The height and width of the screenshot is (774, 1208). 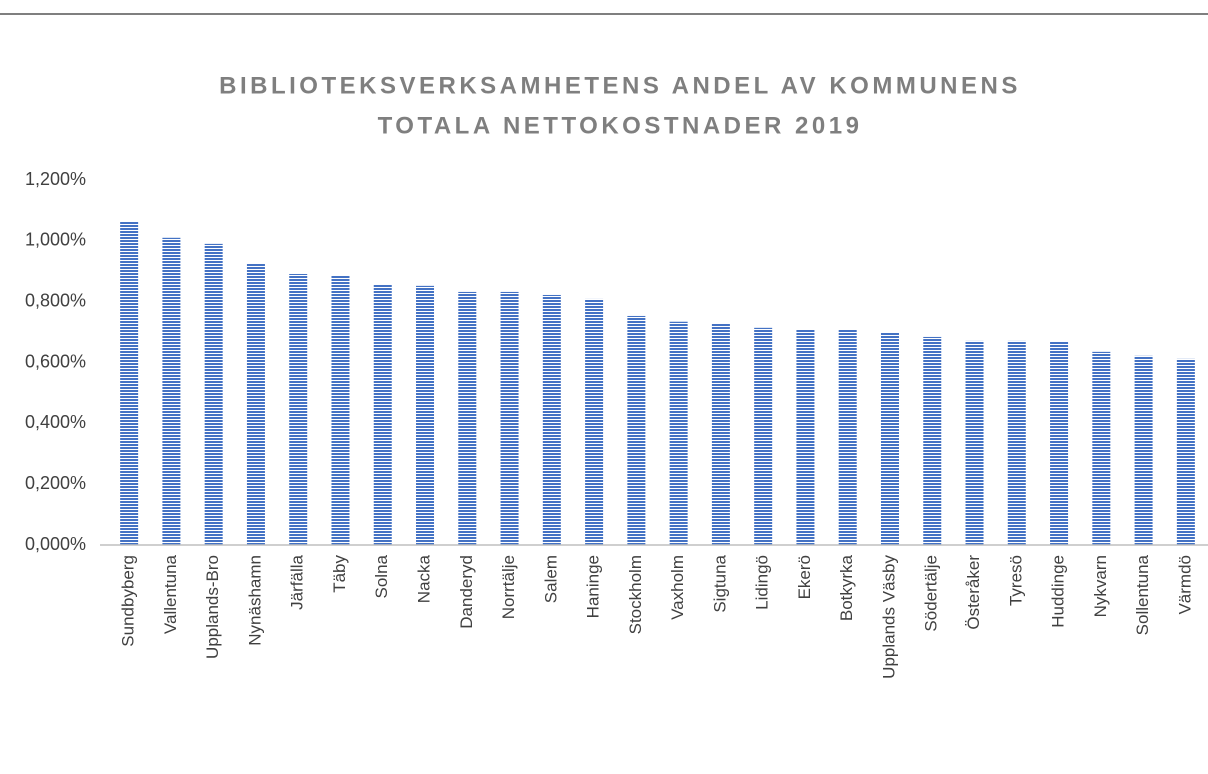 What do you see at coordinates (719, 583) in the screenshot?
I see `x-tick-label: Sigtuna` at bounding box center [719, 583].